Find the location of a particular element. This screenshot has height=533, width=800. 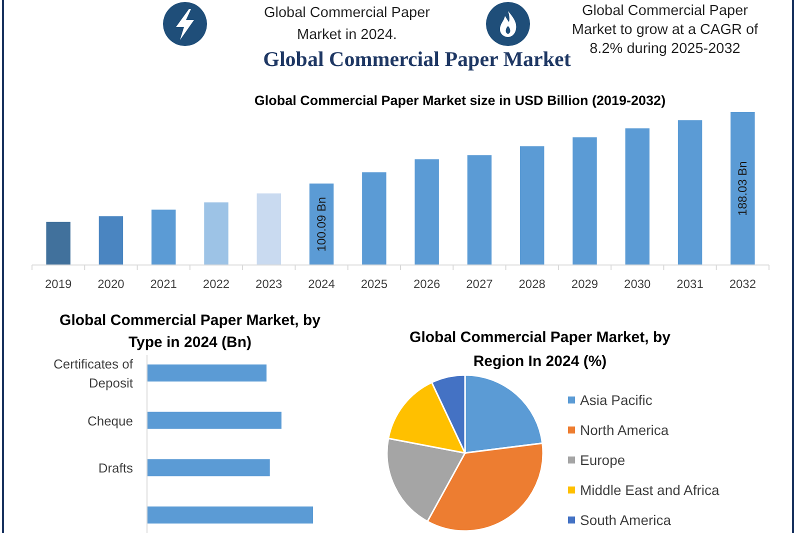

text: Global Commercial Paper Market to grow at a CAGR of 8.2% during 2025-2032 is located at coordinates (666, 30).